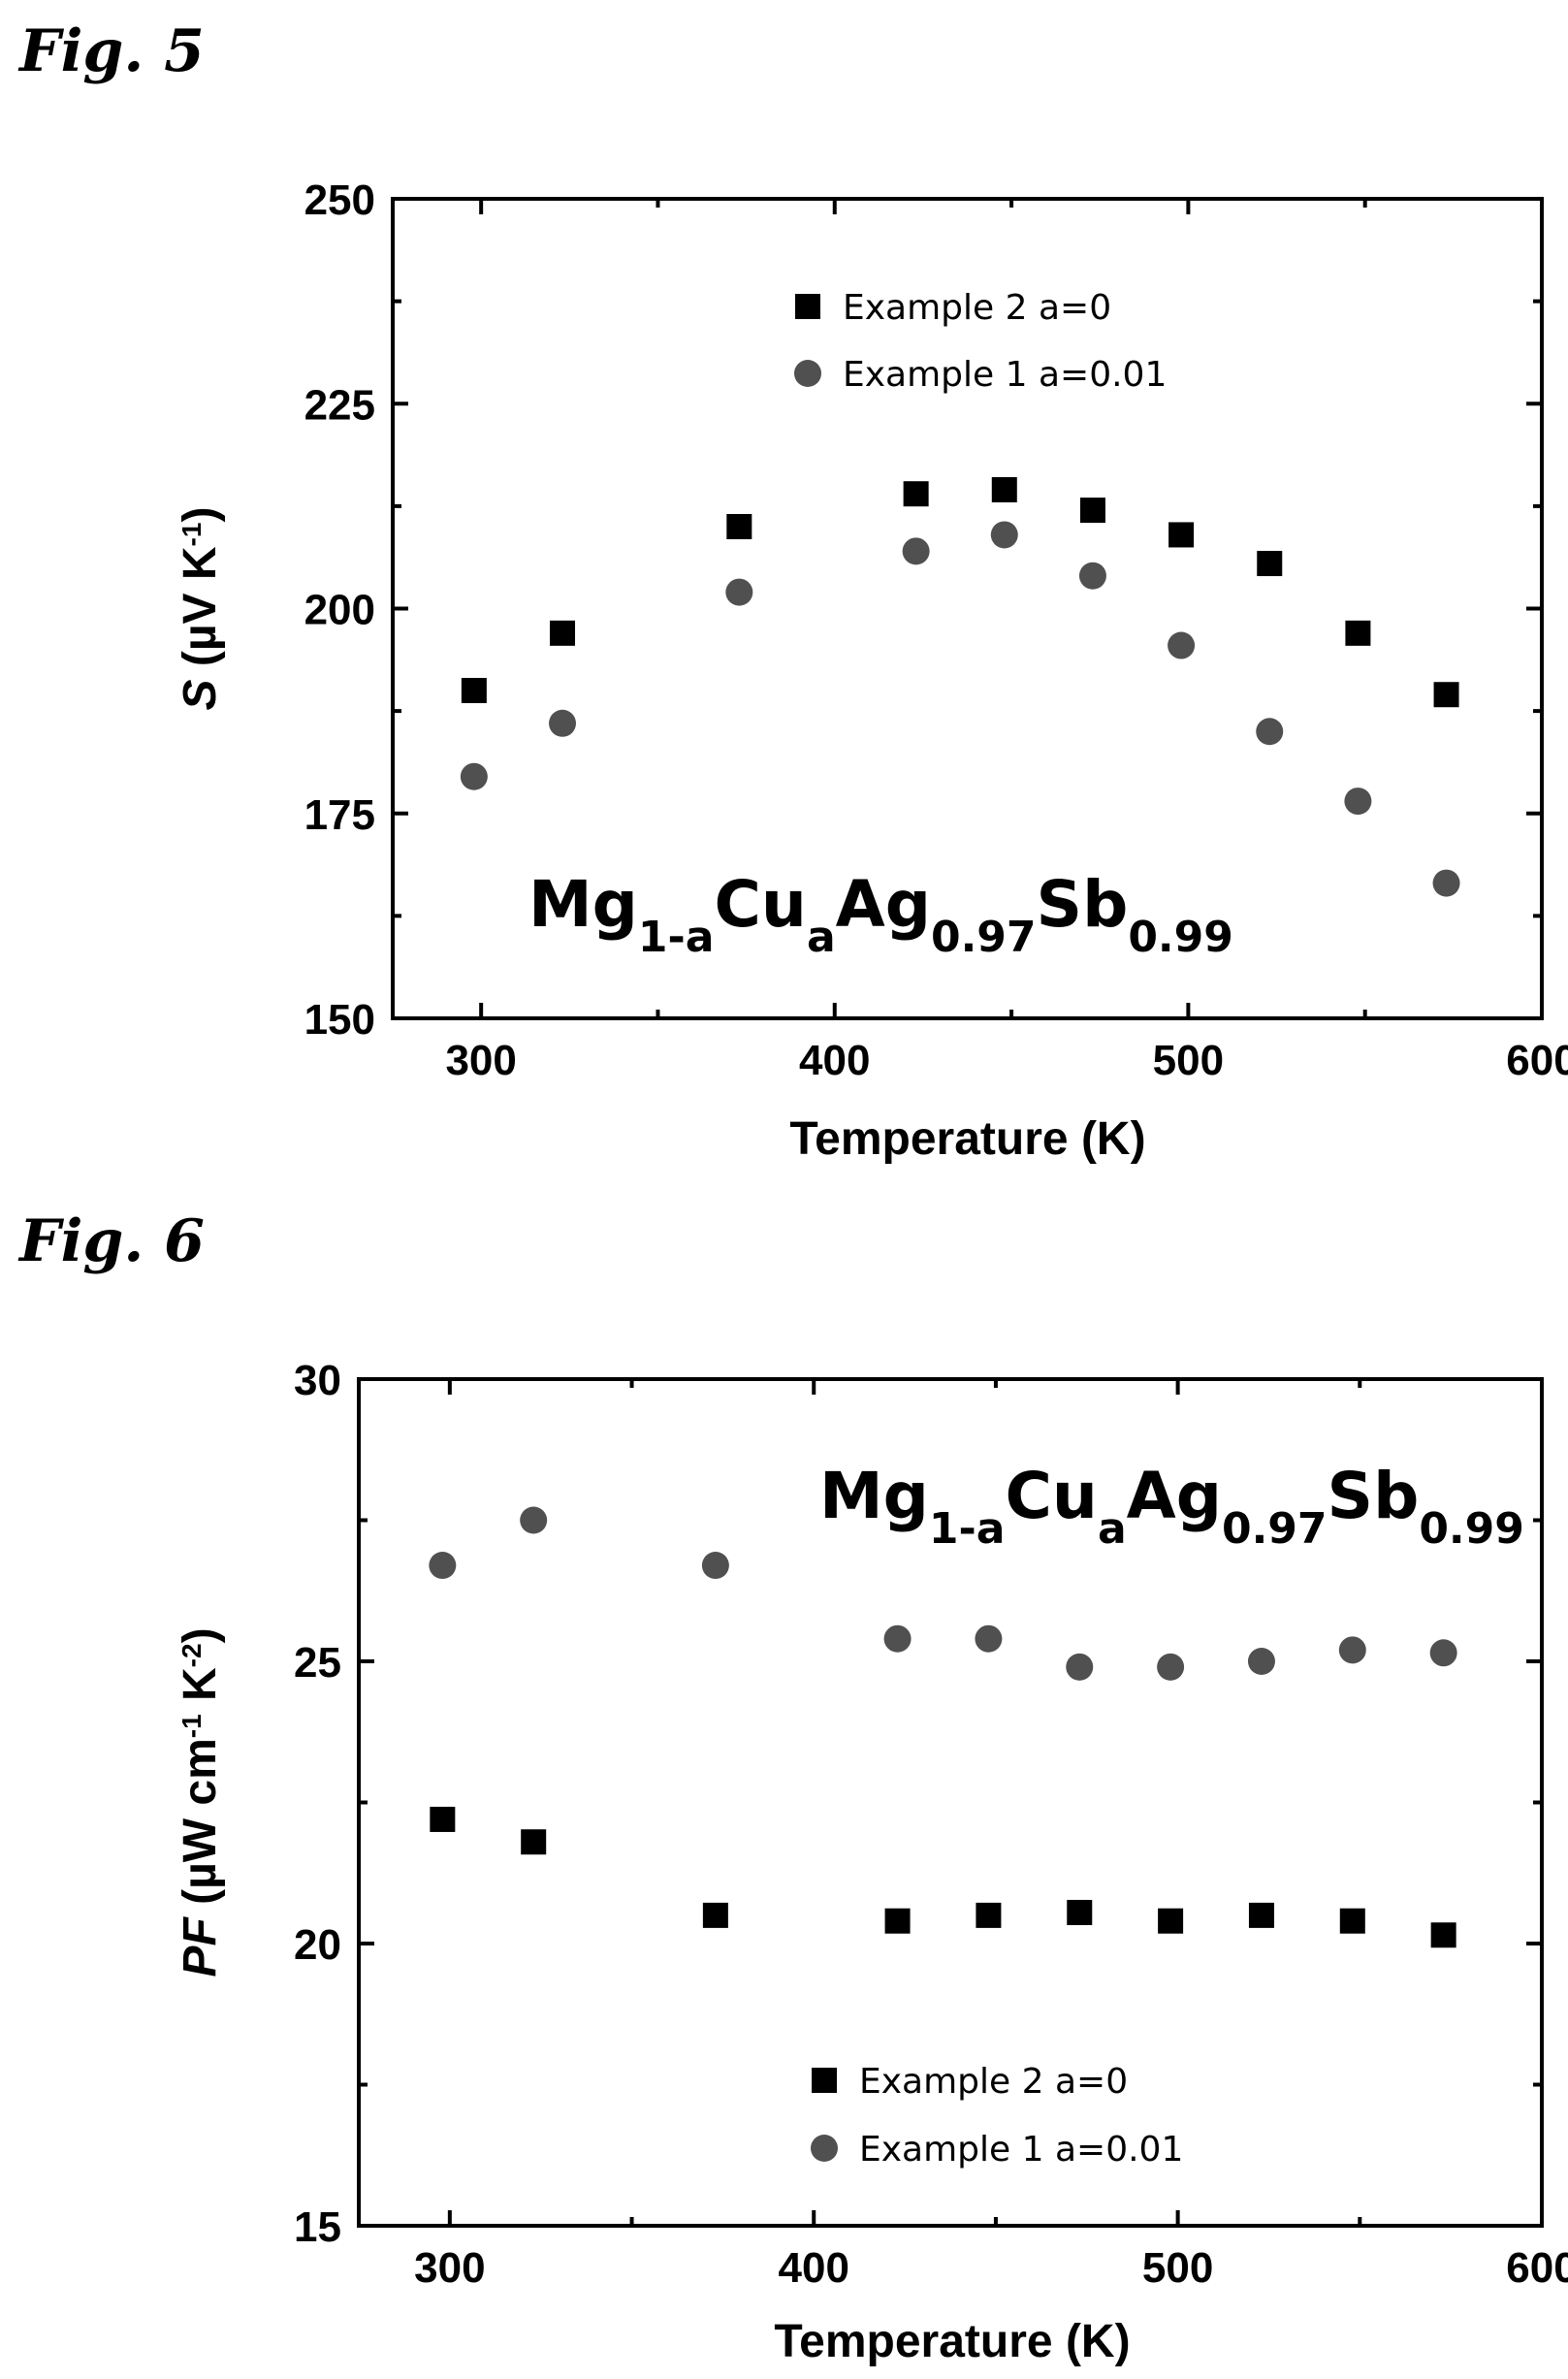  Describe the element at coordinates (339, 1020) in the screenshot. I see `y-tick-label: 150` at that location.